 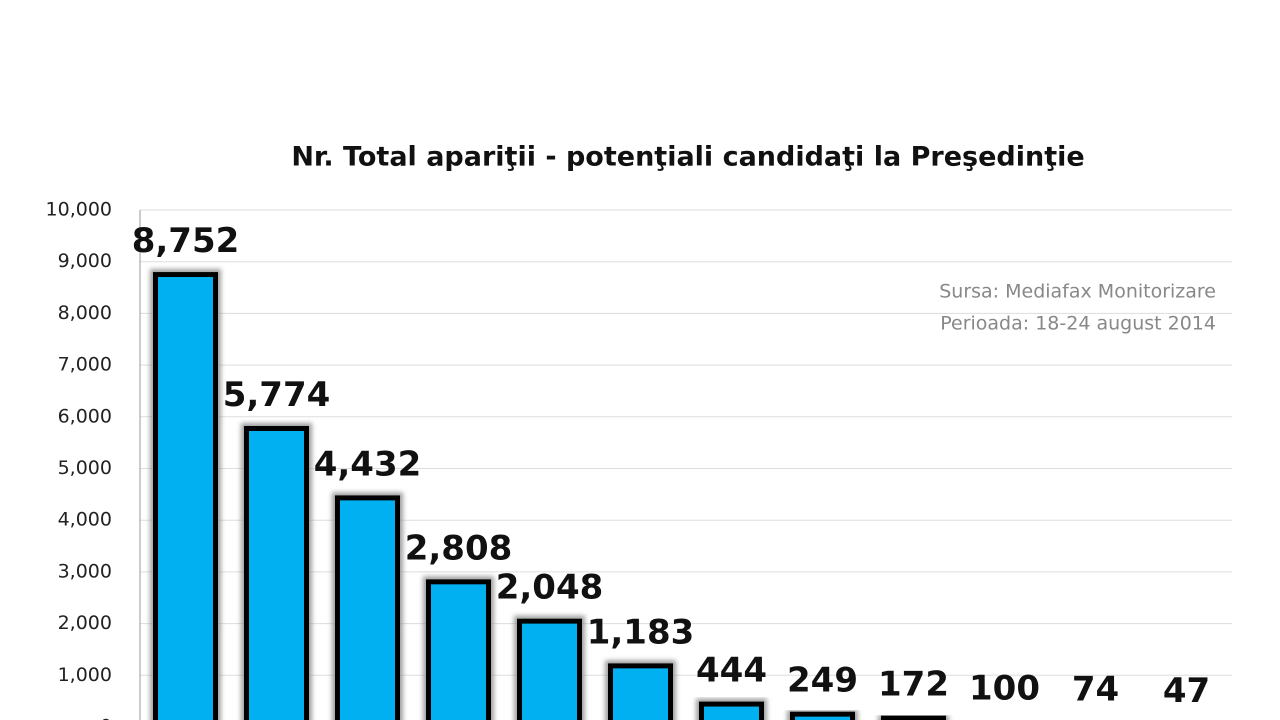 I want to click on y-tick-label: 8,000, so click(x=85, y=313).